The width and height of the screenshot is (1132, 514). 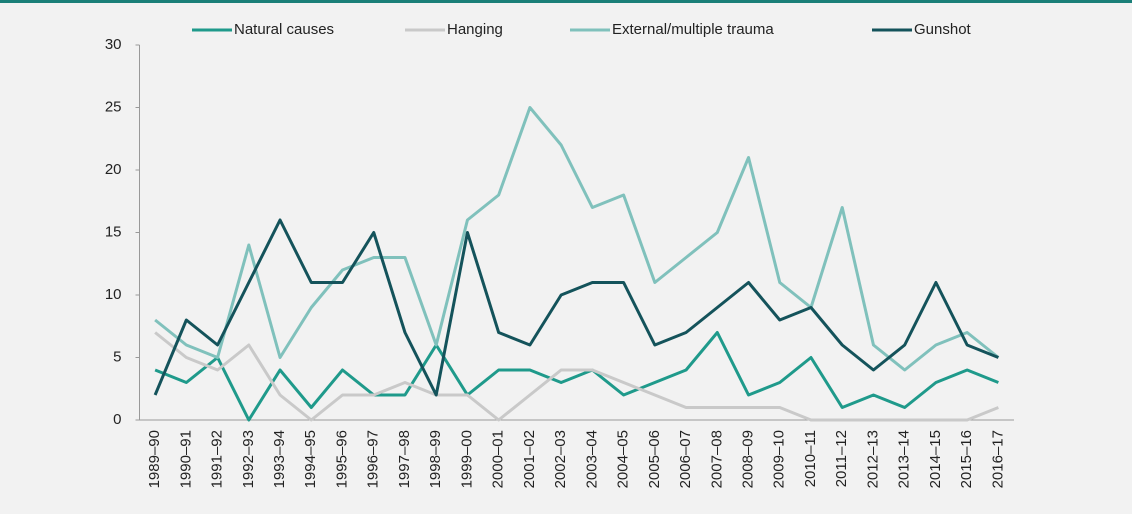 What do you see at coordinates (747, 459) in the screenshot?
I see `x-tick-label: 2008–09` at bounding box center [747, 459].